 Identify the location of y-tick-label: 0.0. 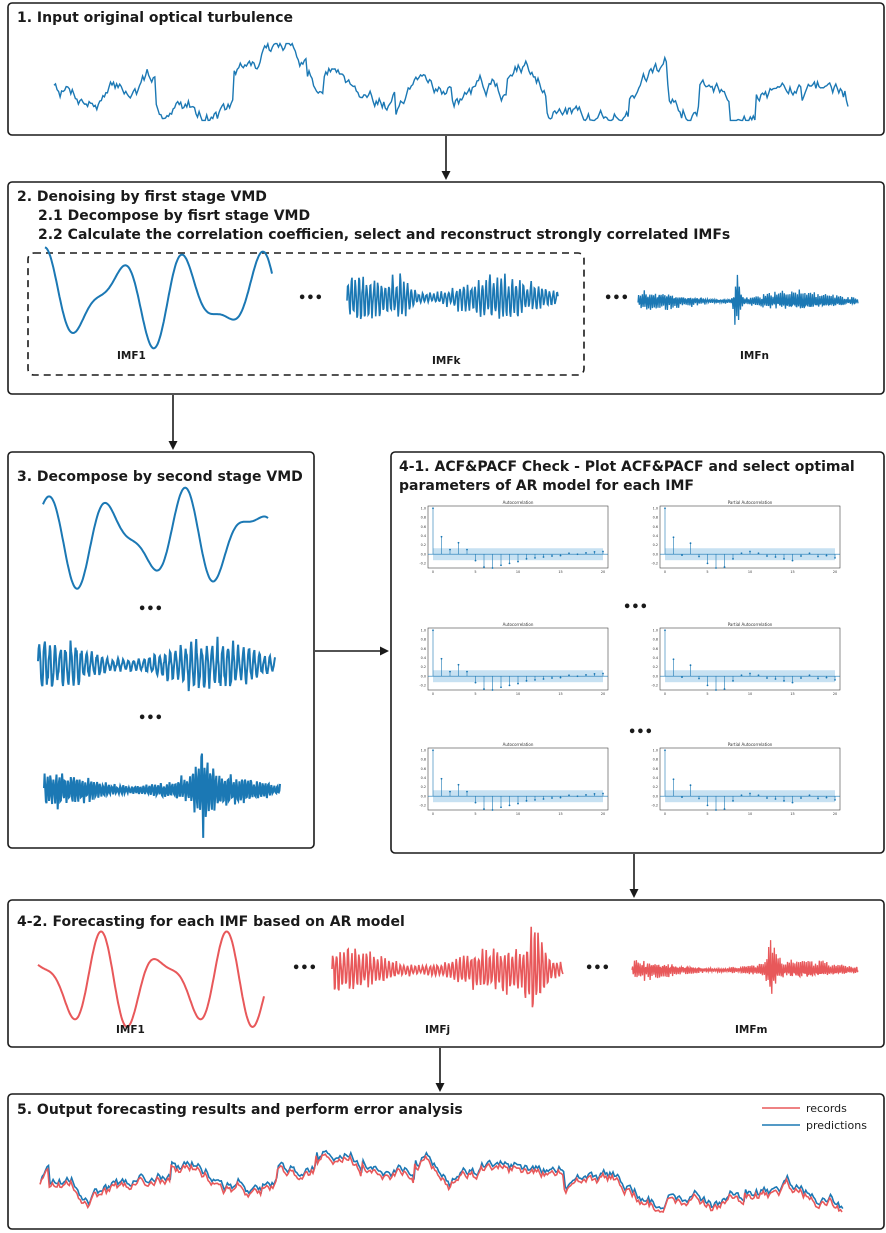
(423, 676).